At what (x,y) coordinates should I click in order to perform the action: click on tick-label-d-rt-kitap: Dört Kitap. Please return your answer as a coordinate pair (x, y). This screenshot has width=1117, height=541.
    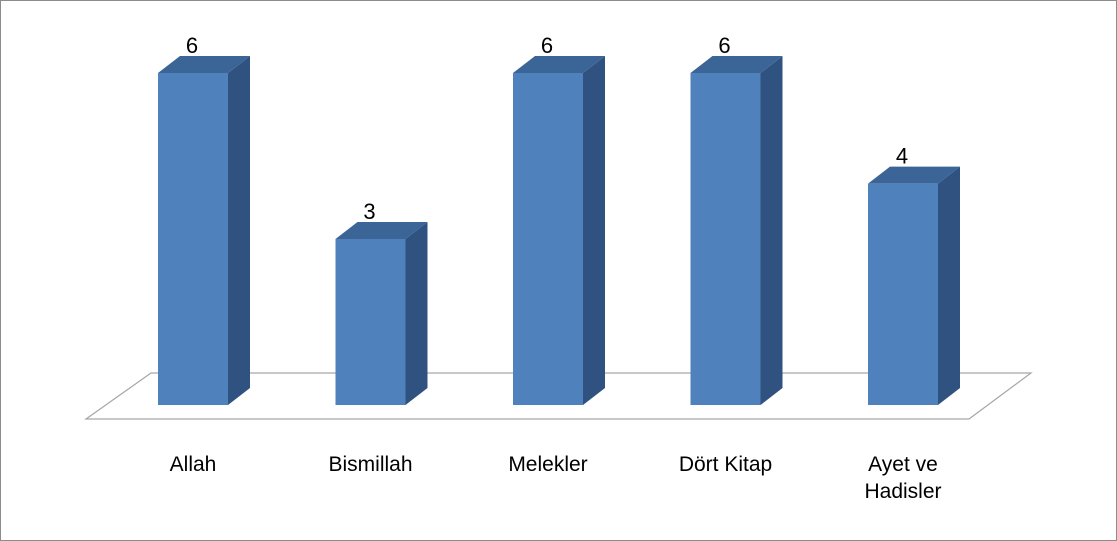
    Looking at the image, I should click on (725, 464).